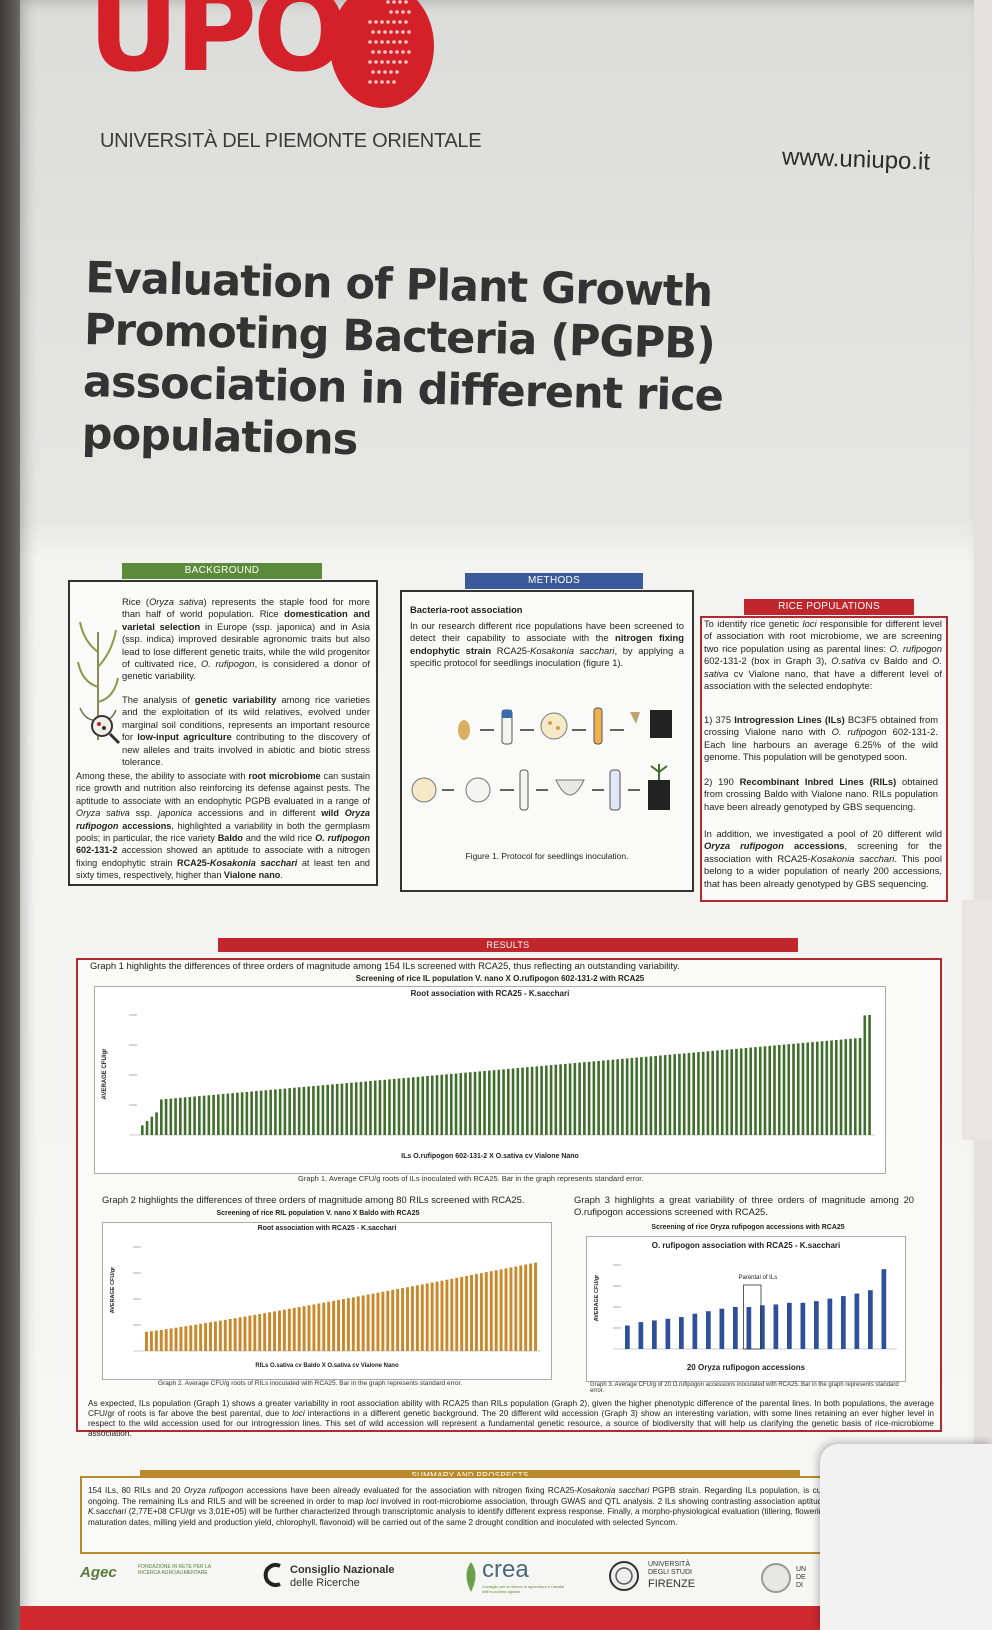 This screenshot has width=992, height=1630. Describe the element at coordinates (755, 1307) in the screenshot. I see `graph3-plot: Parental of ILs` at that location.